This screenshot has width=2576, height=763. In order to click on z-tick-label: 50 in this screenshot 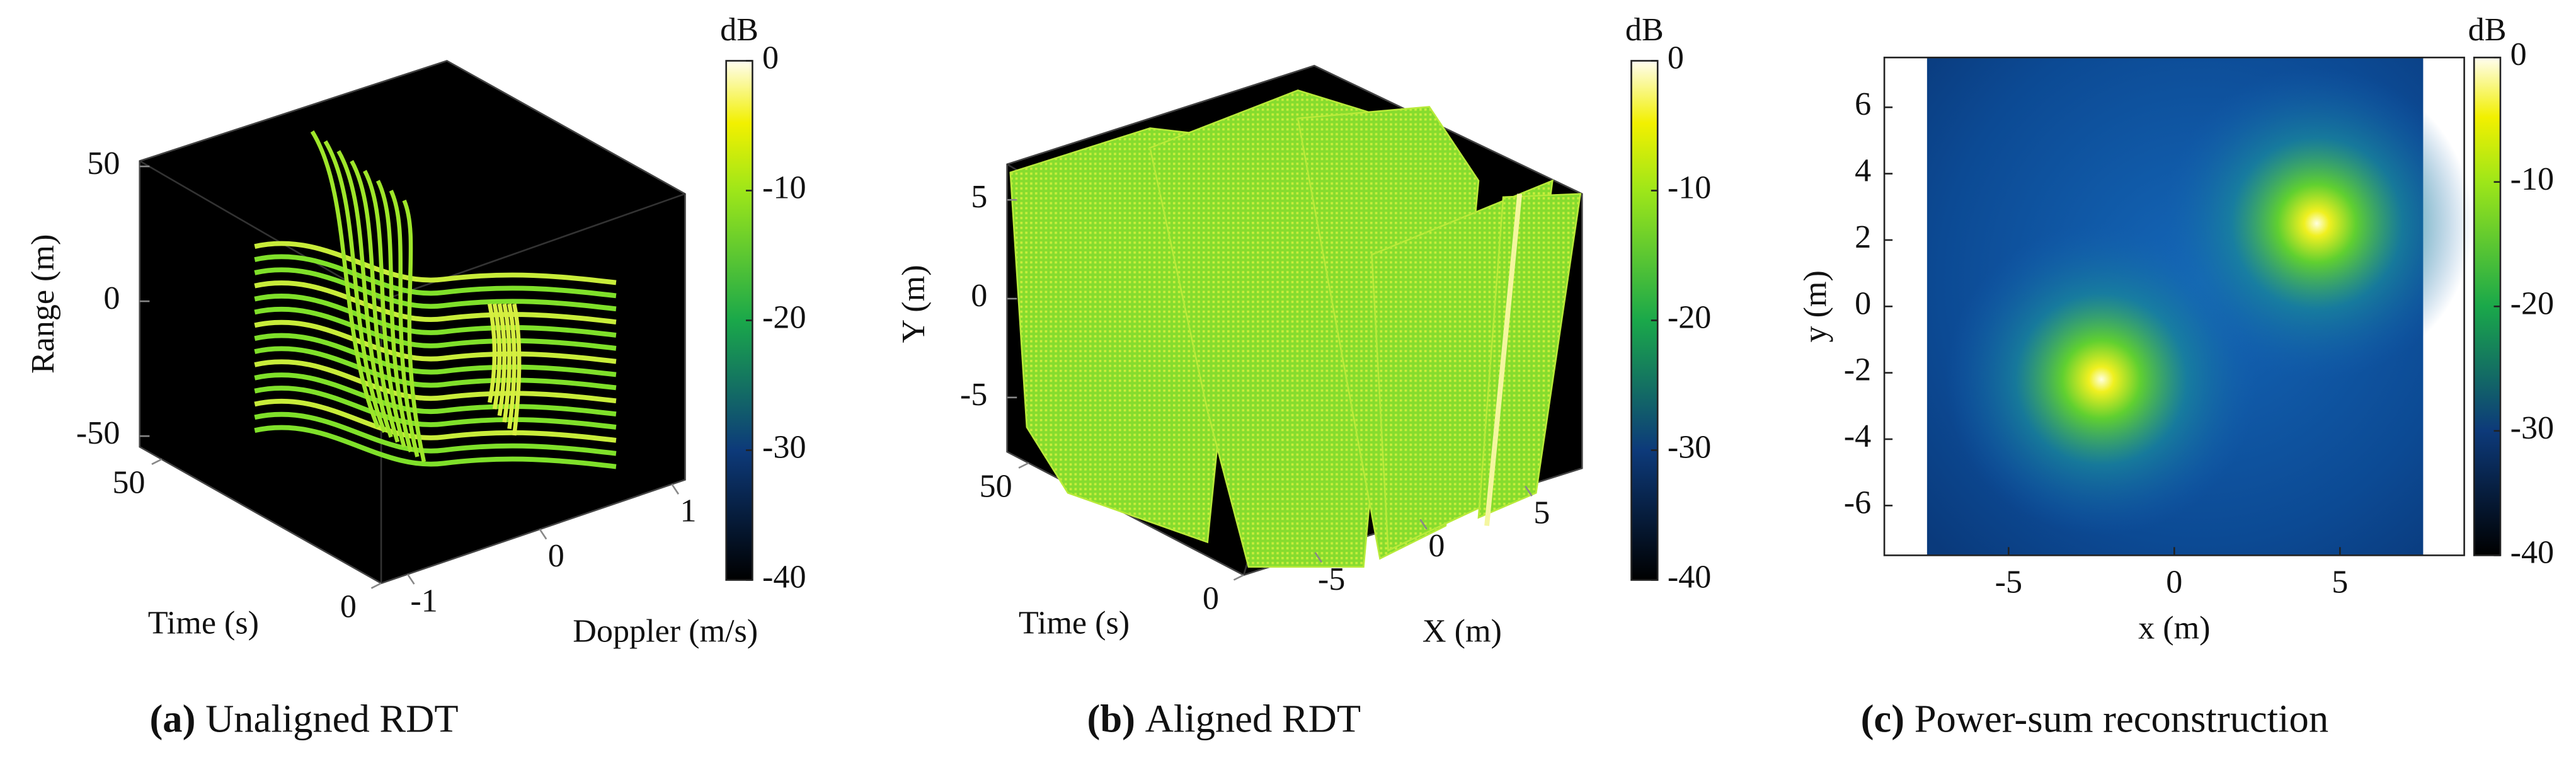, I will do `click(104, 163)`.